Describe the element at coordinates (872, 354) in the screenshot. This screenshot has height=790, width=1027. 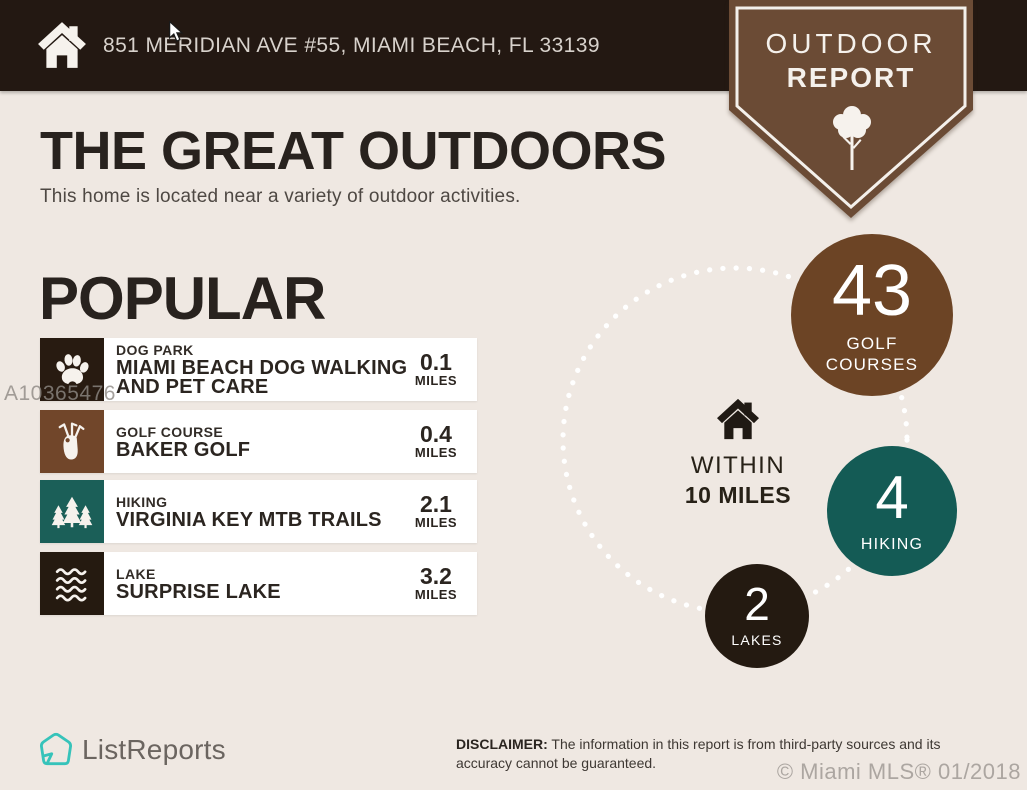
I see `stat-label: GOLF COURSES` at that location.